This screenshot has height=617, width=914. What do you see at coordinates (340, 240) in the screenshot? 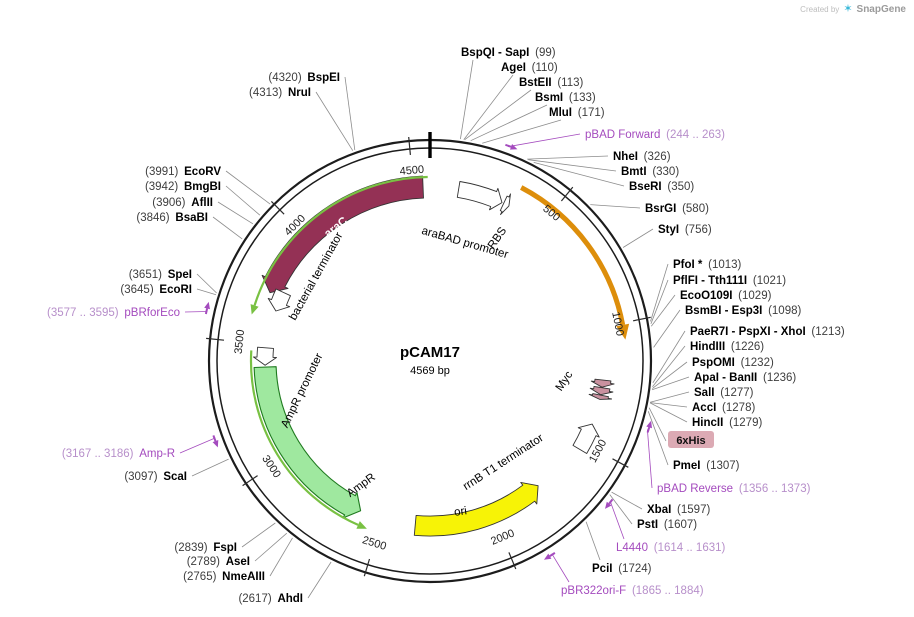
I see `feature-arc-araC-gene-arc` at bounding box center [340, 240].